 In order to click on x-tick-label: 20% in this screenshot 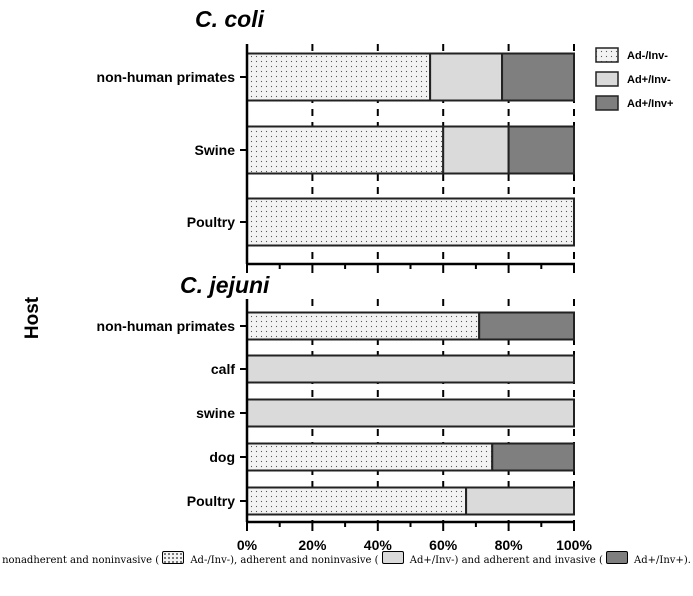, I will do `click(312, 543)`.